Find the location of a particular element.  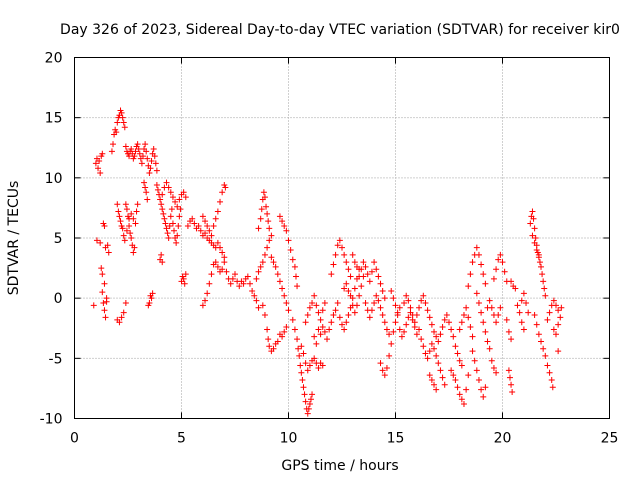

y-tick-label: 5 is located at coordinates (58, 239).